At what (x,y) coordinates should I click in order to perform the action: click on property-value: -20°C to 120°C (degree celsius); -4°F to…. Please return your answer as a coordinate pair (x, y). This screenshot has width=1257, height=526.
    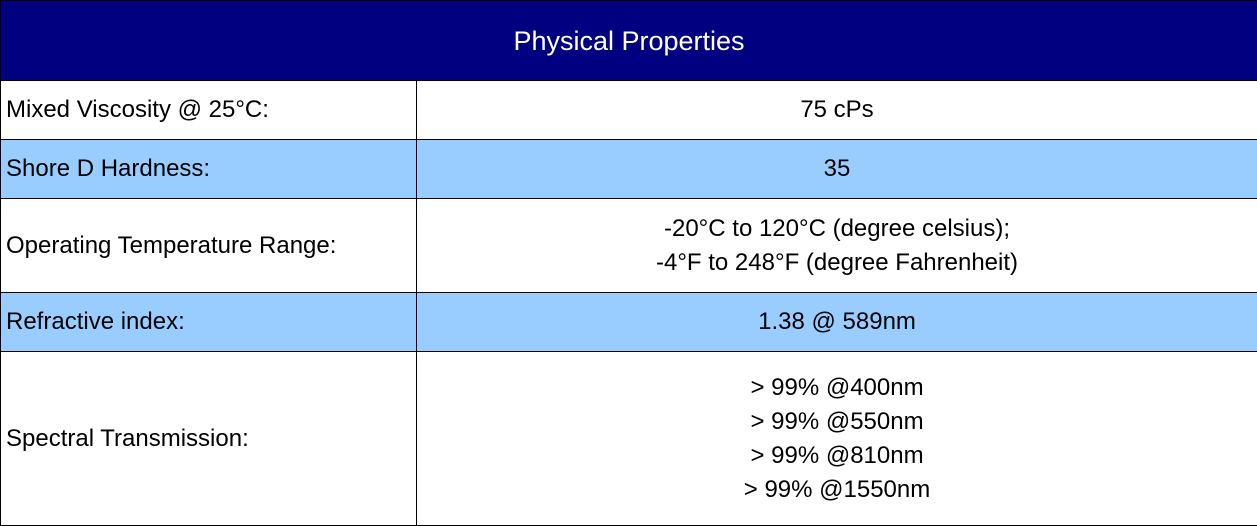
    Looking at the image, I should click on (837, 246).